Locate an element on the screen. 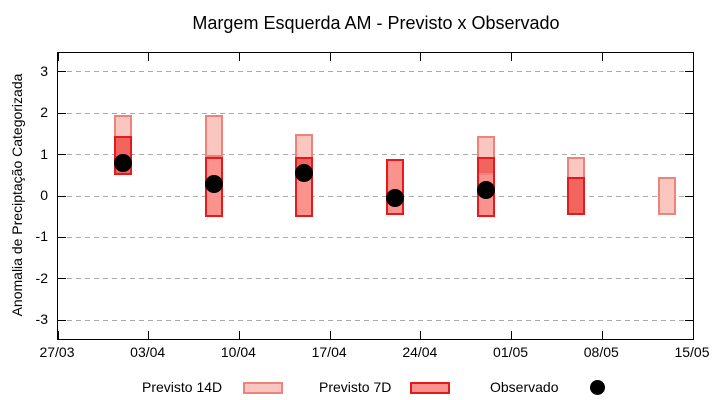  y-tick-label: 1 is located at coordinates (44, 153).